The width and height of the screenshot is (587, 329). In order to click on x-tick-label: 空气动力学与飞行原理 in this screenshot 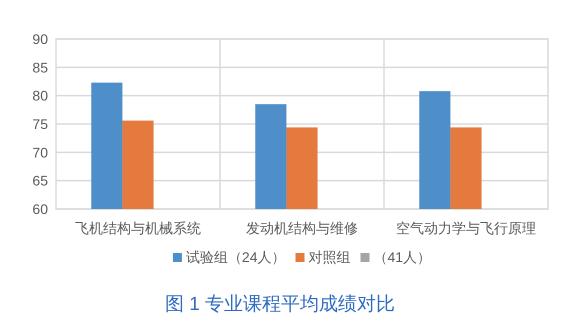, I will do `click(466, 228)`.